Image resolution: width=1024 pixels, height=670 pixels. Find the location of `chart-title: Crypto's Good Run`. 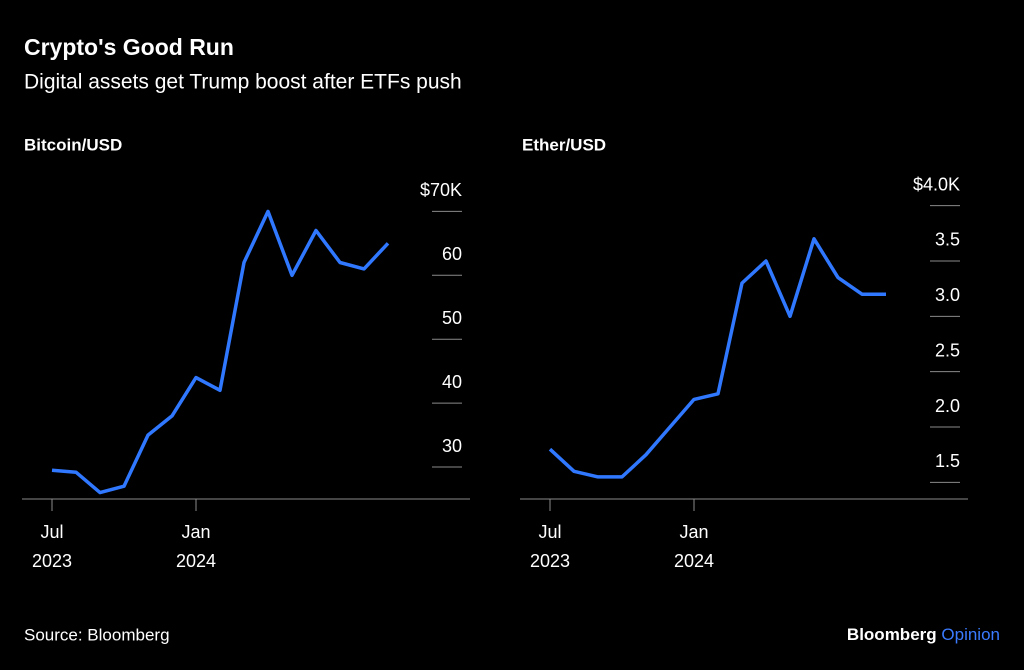

chart-title: Crypto's Good Run is located at coordinates (129, 47).